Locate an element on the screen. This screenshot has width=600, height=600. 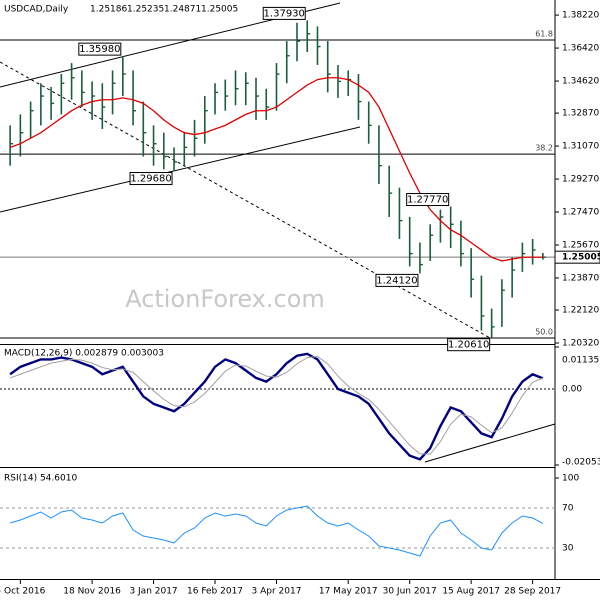
ohlc-value: 1.25235 is located at coordinates (145, 10).